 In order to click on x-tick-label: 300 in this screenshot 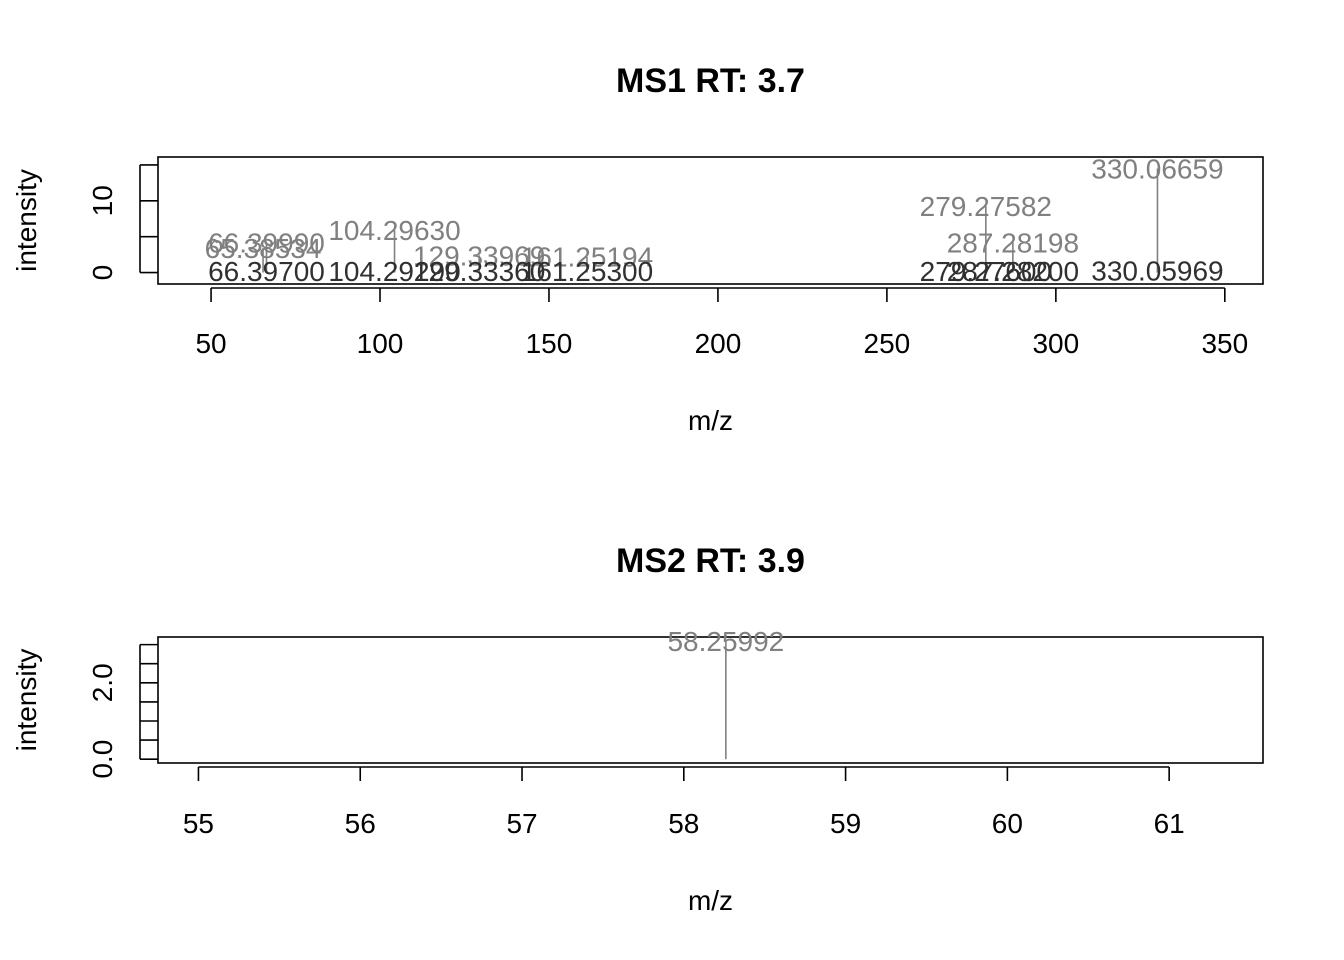, I will do `click(1055, 343)`.